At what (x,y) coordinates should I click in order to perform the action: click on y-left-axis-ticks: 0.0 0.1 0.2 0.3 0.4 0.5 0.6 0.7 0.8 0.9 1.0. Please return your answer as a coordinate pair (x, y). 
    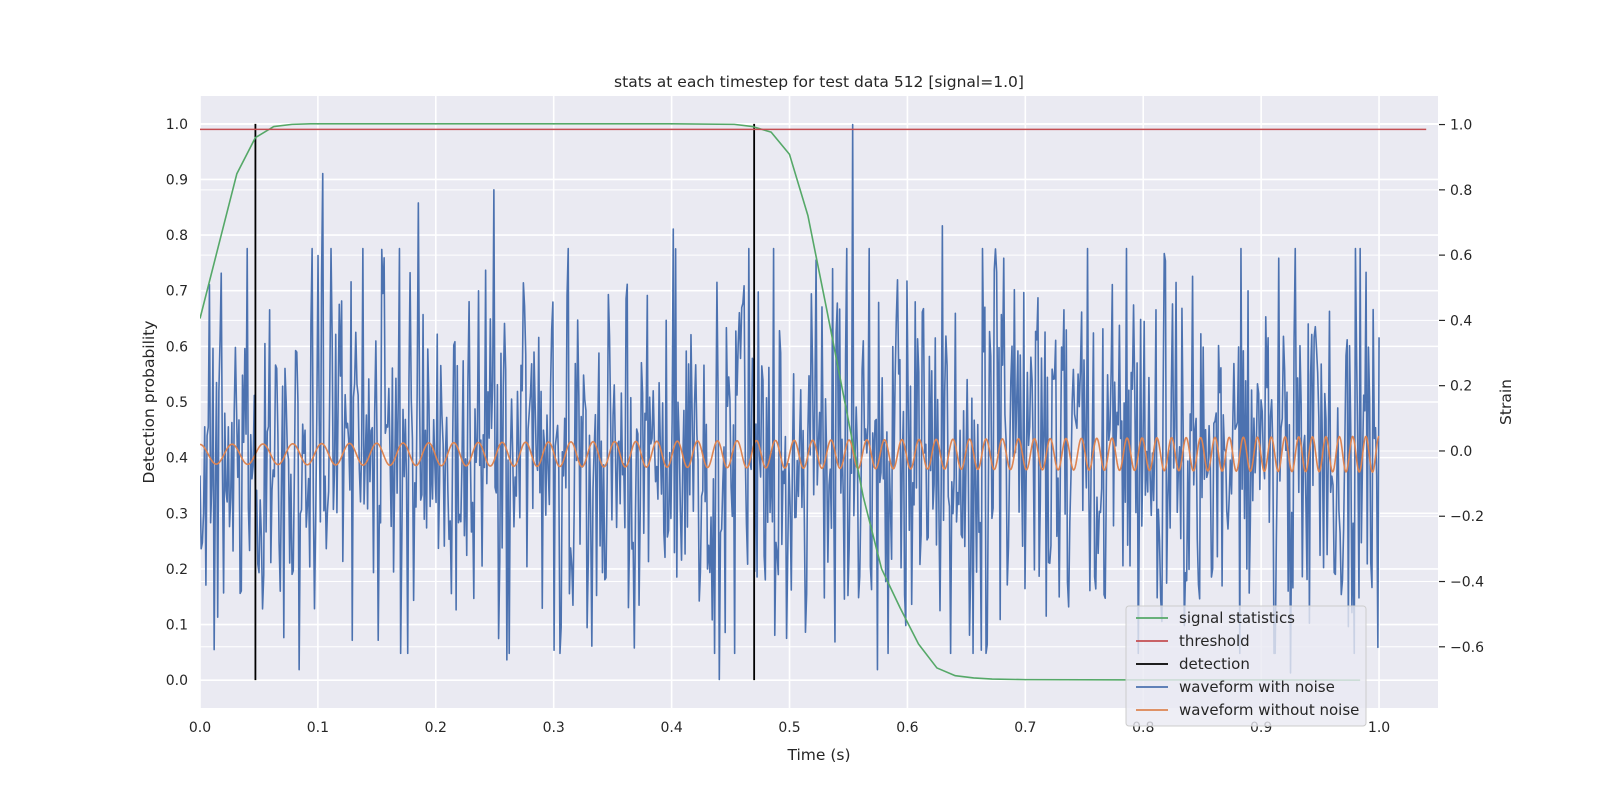
    Looking at the image, I should click on (177, 403).